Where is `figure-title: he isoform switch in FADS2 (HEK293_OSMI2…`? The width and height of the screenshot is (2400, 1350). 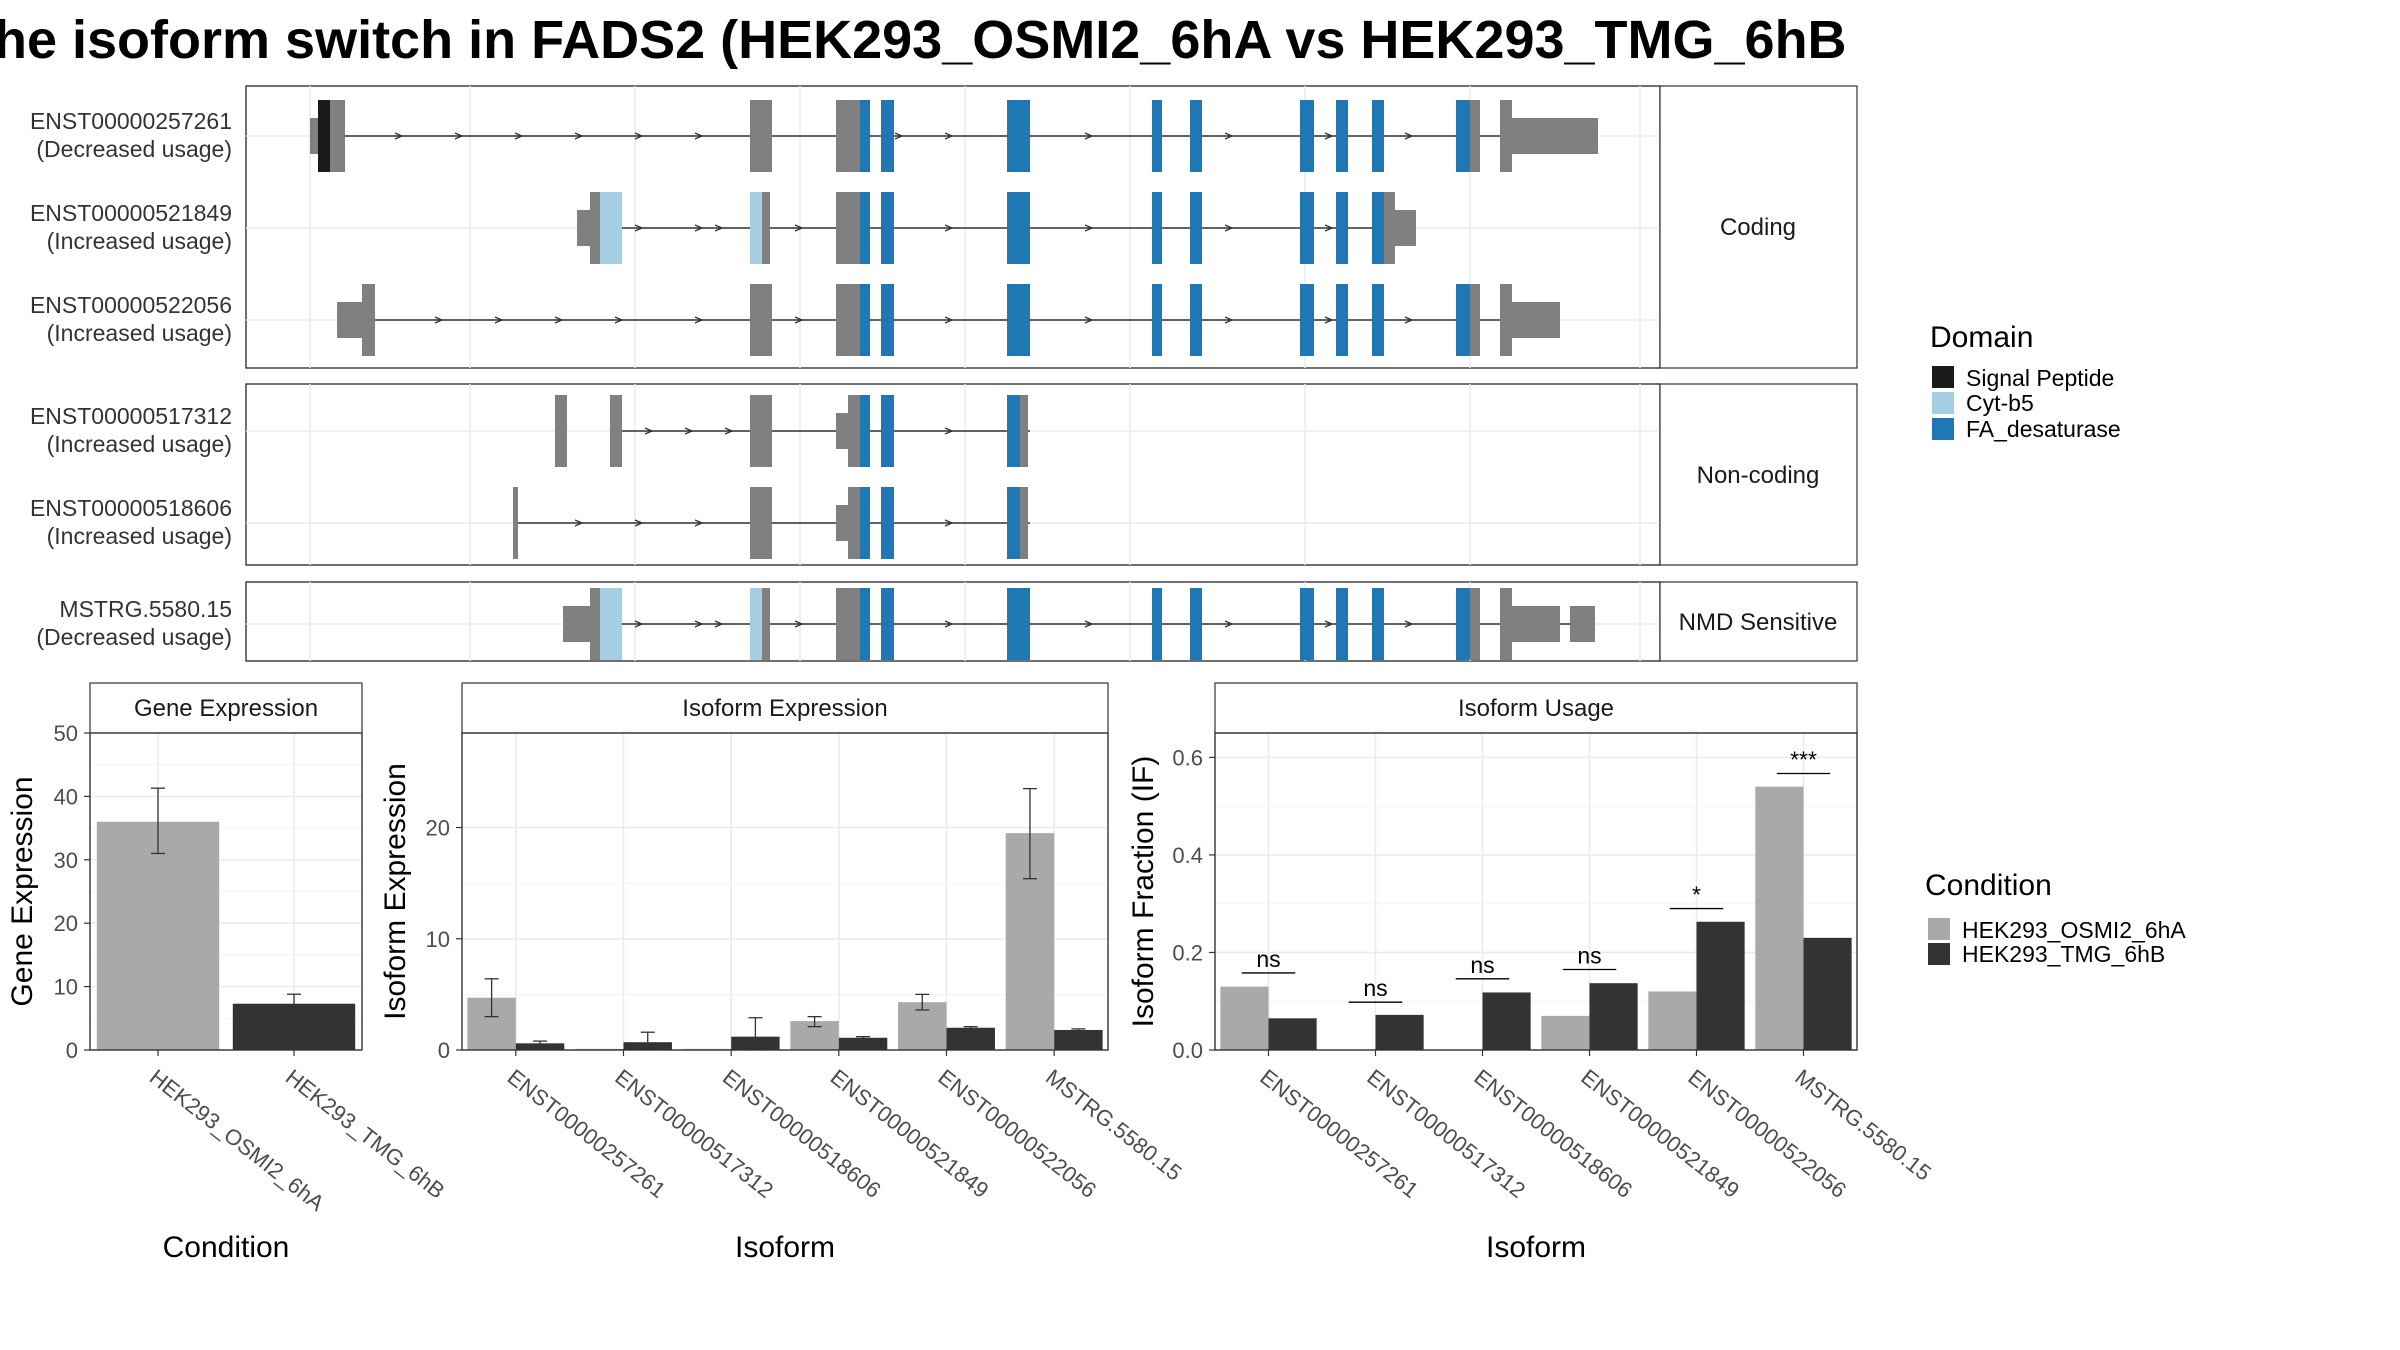
figure-title: he isoform switch in FADS2 (HEK293_OSMI2… is located at coordinates (923, 40).